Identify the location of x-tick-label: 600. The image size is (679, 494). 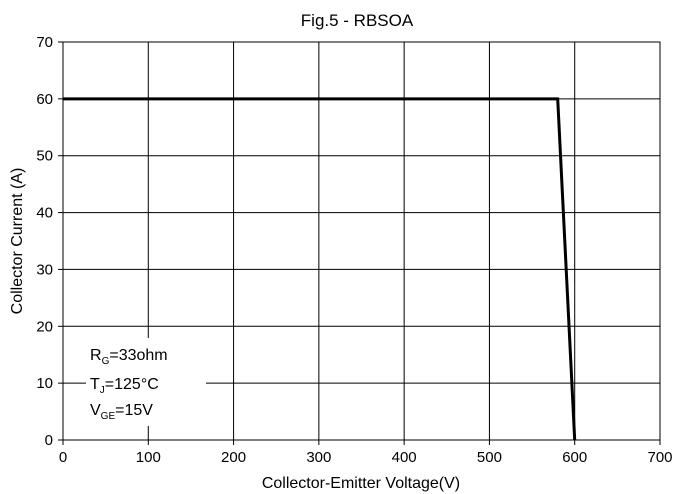
(574, 457).